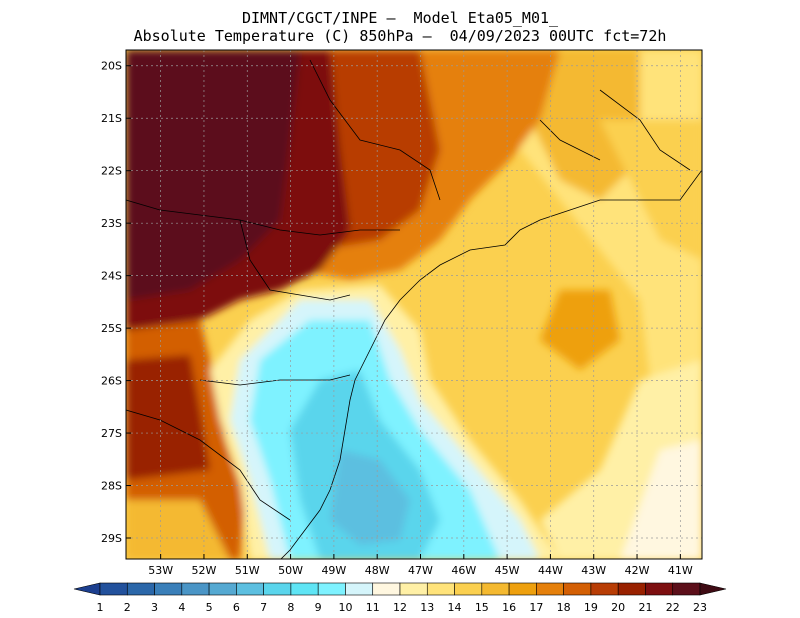  I want to click on lat-label: 27S, so click(111, 433).